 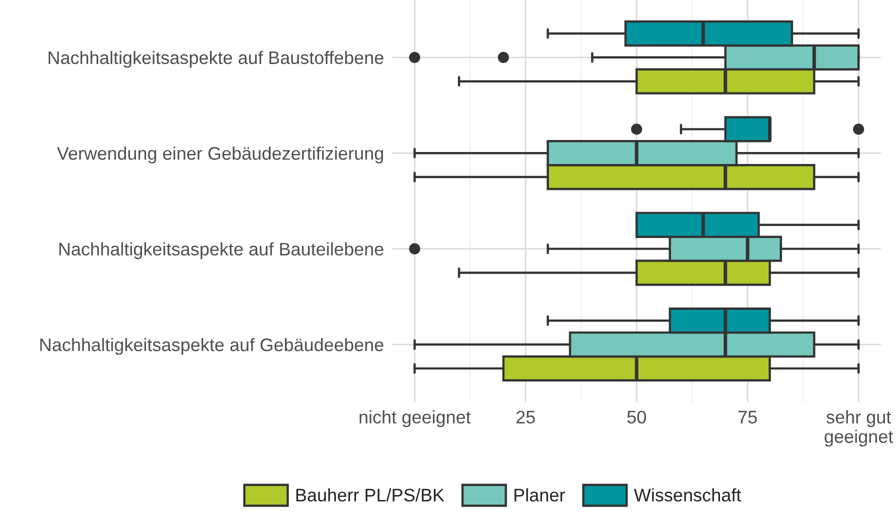 What do you see at coordinates (747, 417) in the screenshot?
I see `x-tick-label: 75` at bounding box center [747, 417].